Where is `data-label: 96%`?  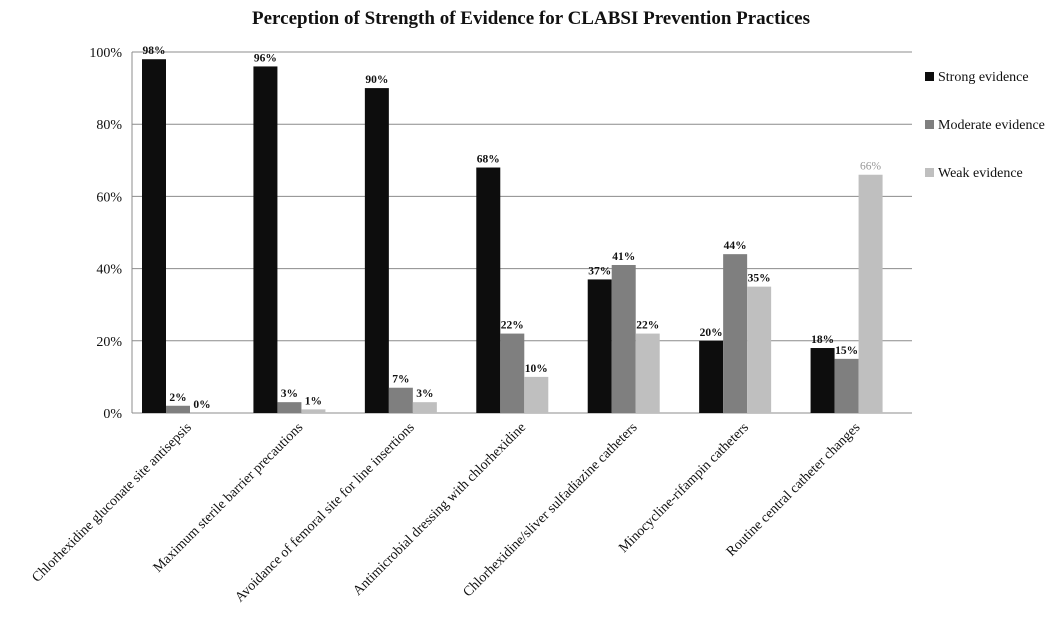
data-label: 96% is located at coordinates (265, 58).